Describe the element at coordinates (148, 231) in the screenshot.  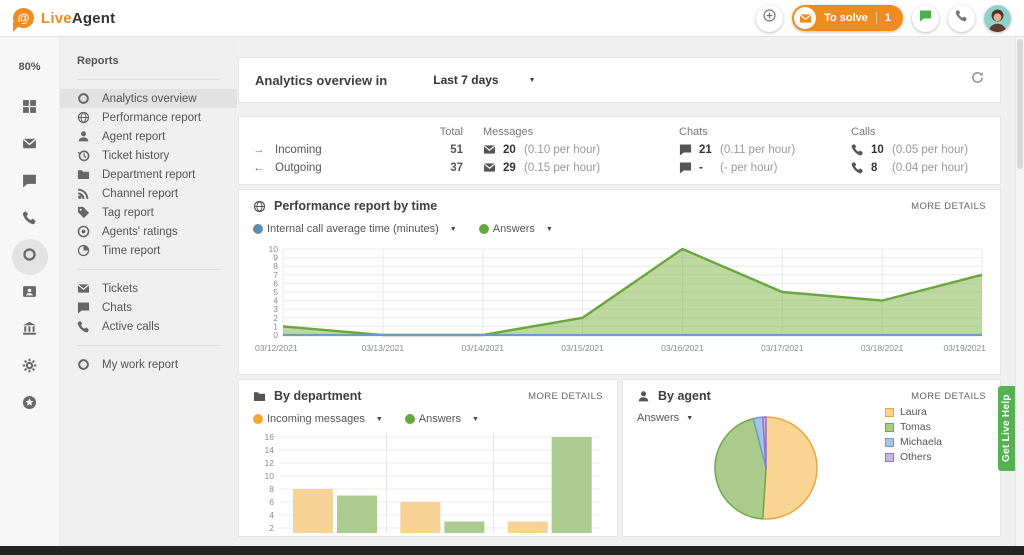
I see `sidebar-item-agents-ratings: Agents' ratings` at that location.